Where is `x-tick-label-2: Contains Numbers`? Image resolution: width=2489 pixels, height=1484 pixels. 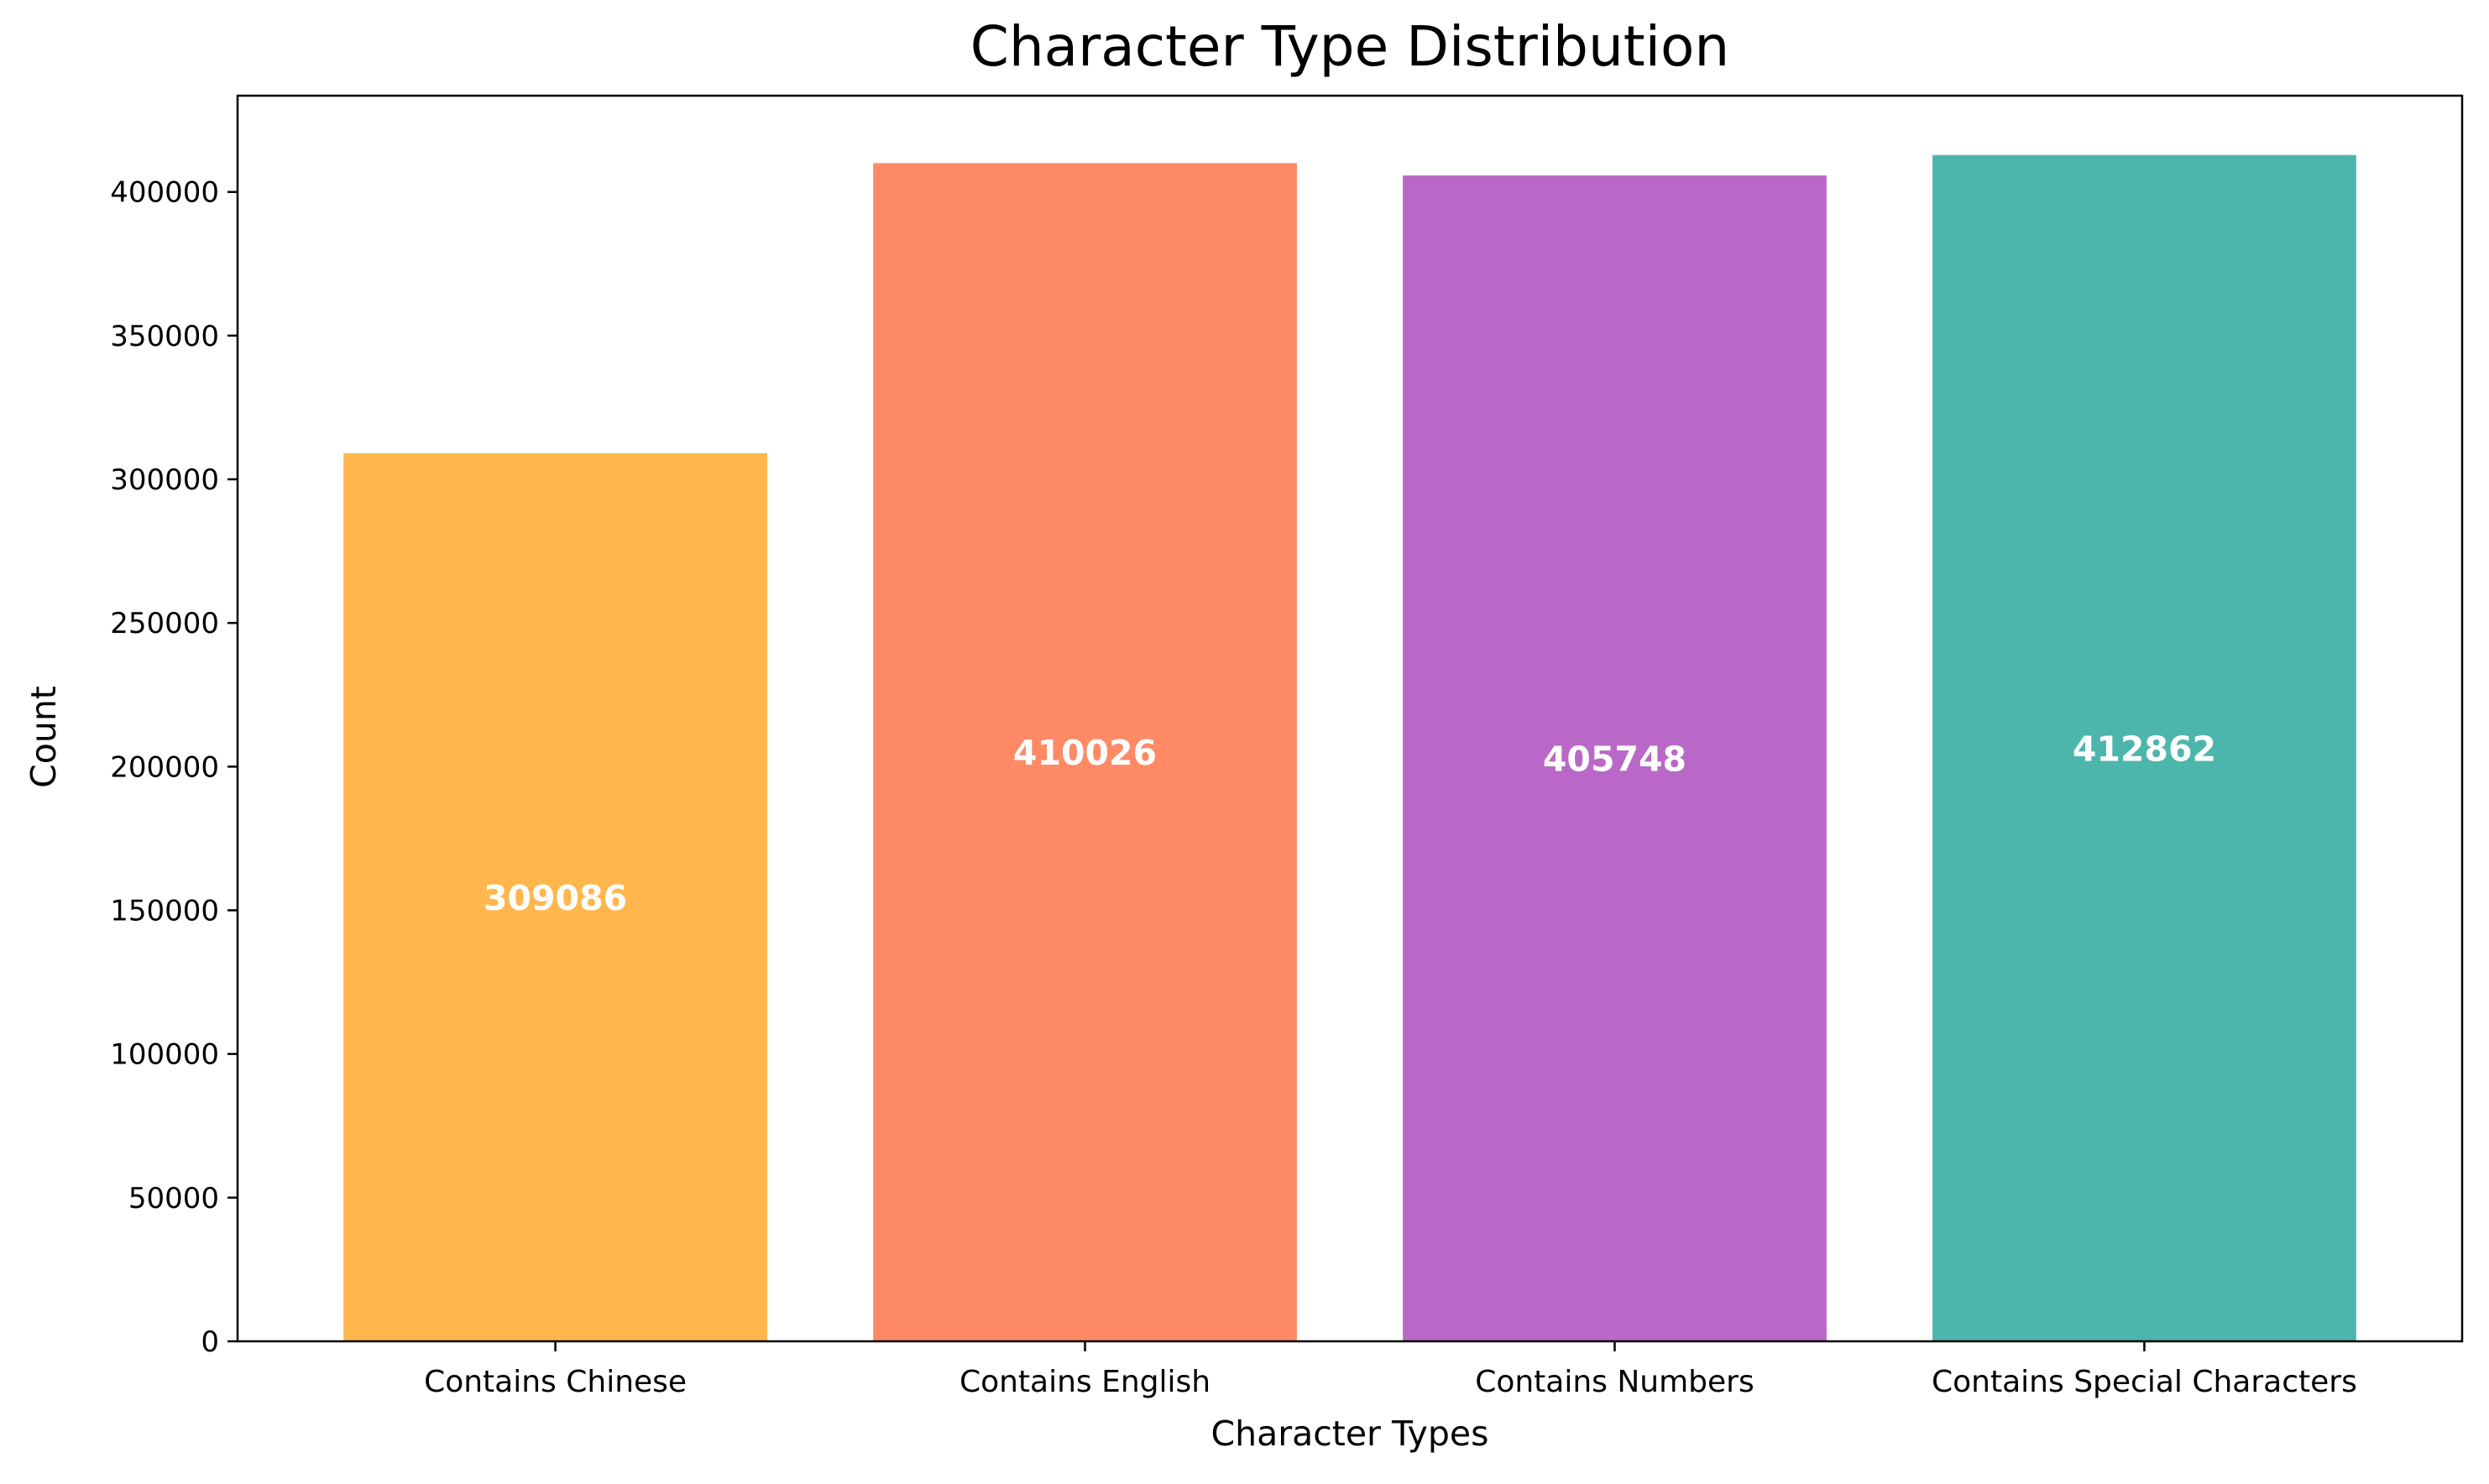 x-tick-label-2: Contains Numbers is located at coordinates (1614, 1382).